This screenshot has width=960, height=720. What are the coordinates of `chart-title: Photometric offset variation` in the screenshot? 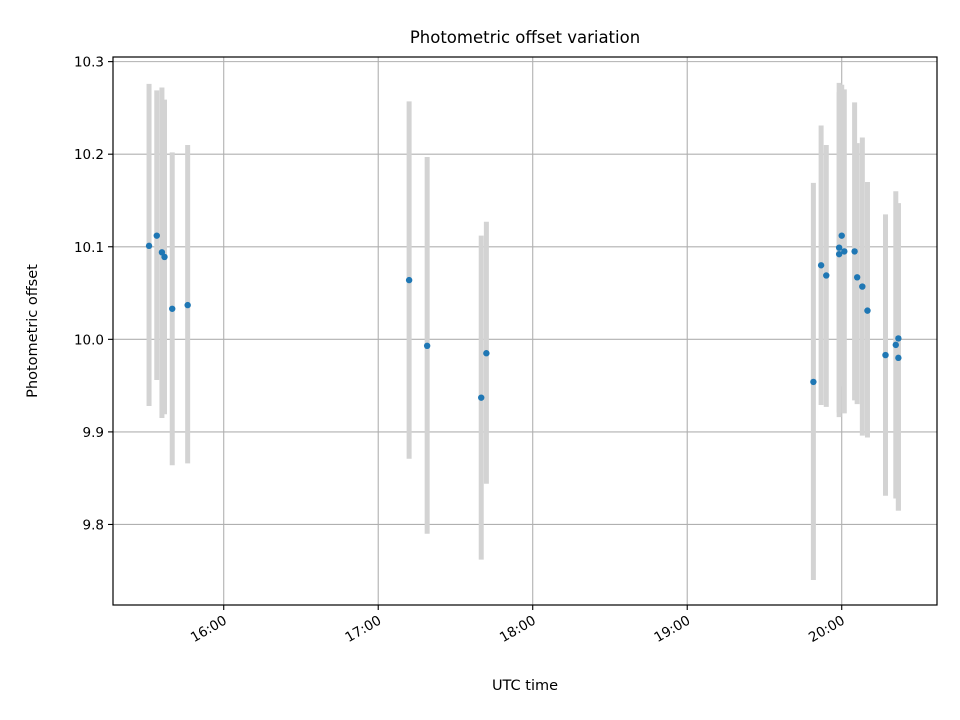 It's located at (525, 37).